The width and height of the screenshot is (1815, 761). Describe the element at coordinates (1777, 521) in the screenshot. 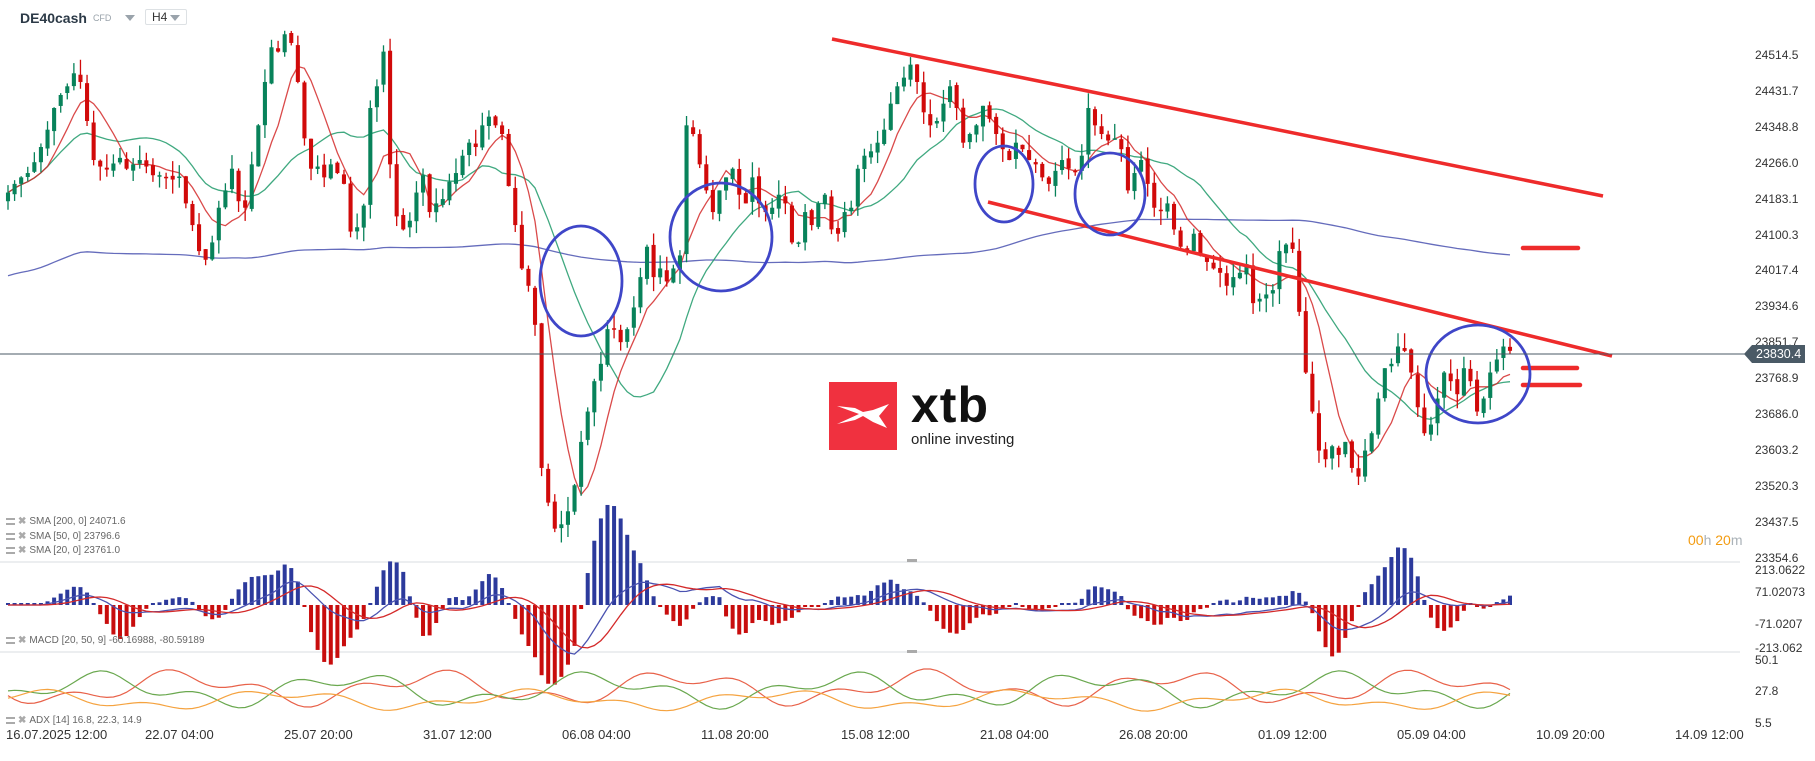

I see `price-axis-label: 23437.5` at that location.